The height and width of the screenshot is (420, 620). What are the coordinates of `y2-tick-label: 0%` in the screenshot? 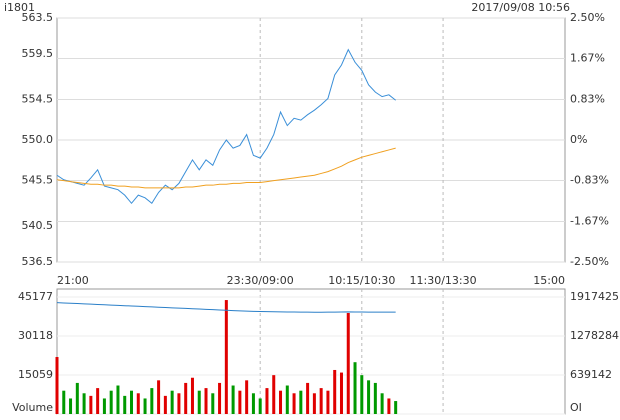 It's located at (578, 139).